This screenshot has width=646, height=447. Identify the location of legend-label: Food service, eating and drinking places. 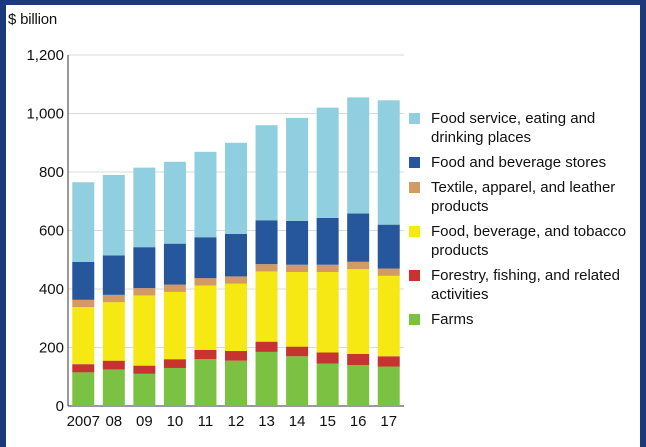
(513, 128).